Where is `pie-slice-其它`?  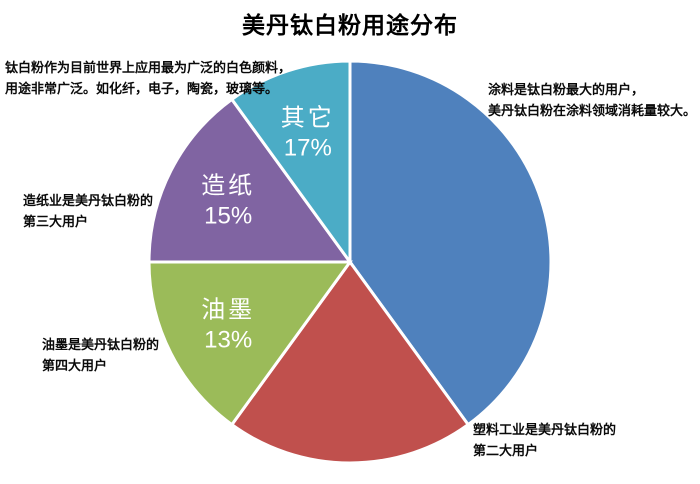 pie-slice-其它 is located at coordinates (290, 163).